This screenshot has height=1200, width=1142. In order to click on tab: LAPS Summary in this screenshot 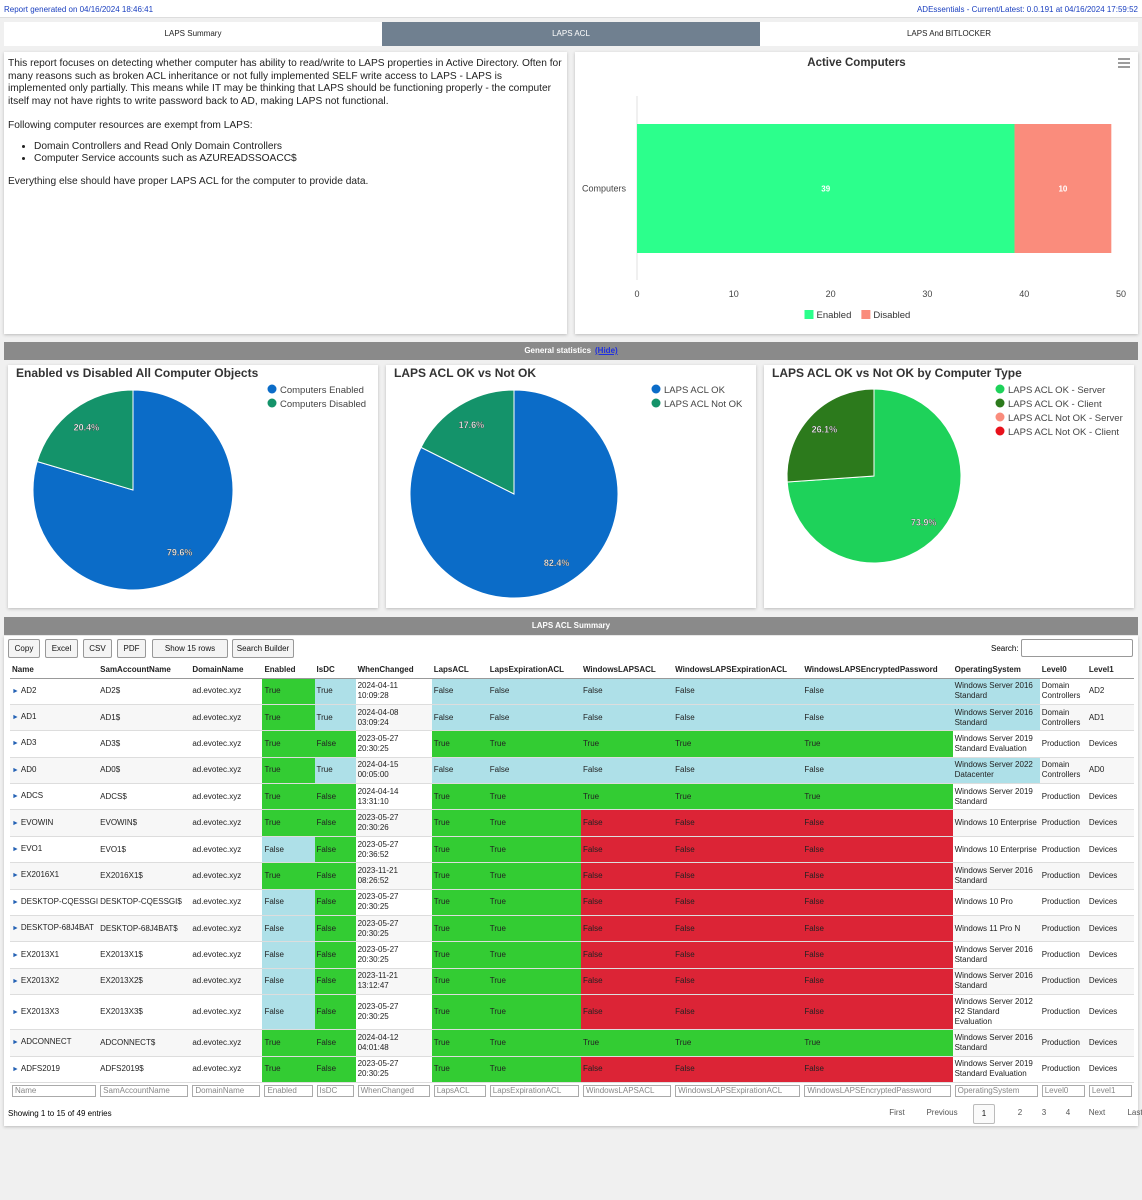, I will do `click(193, 33)`.